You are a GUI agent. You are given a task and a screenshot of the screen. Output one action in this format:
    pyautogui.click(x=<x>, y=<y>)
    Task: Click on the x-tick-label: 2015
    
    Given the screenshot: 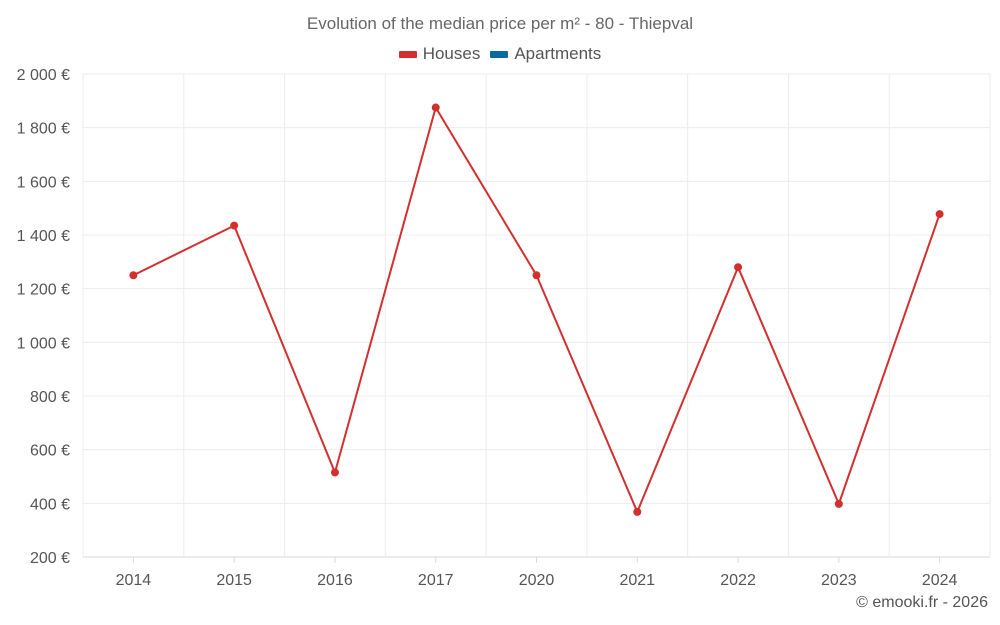 What is the action you would take?
    pyautogui.click(x=234, y=580)
    